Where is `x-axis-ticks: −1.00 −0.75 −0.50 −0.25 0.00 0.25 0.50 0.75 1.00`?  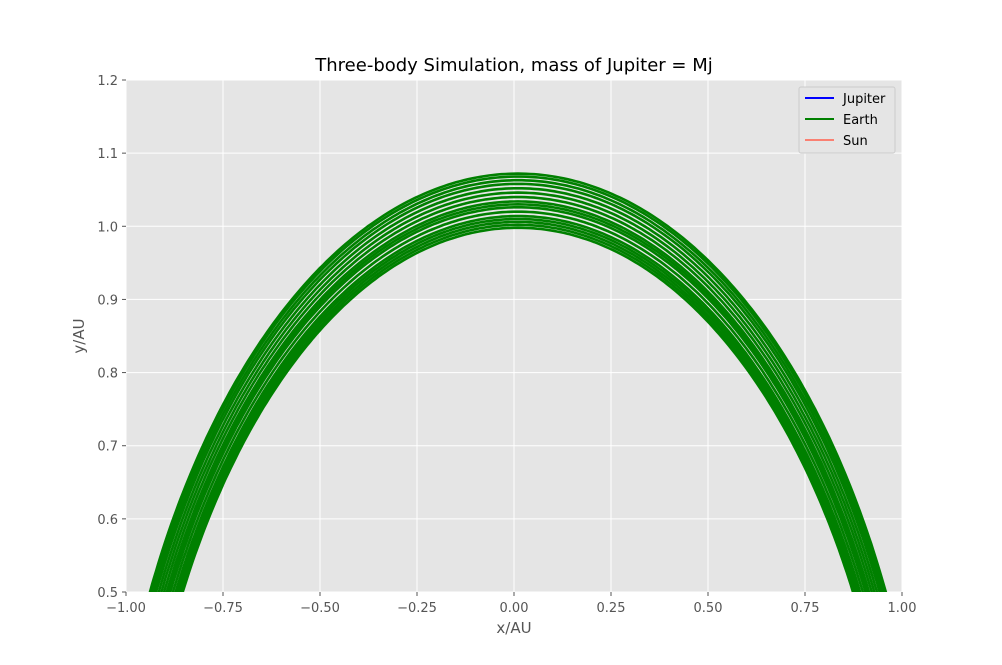
x-axis-ticks: −1.00 −0.75 −0.50 −0.25 0.00 0.25 0.50 0.75 1.00 is located at coordinates (511, 604).